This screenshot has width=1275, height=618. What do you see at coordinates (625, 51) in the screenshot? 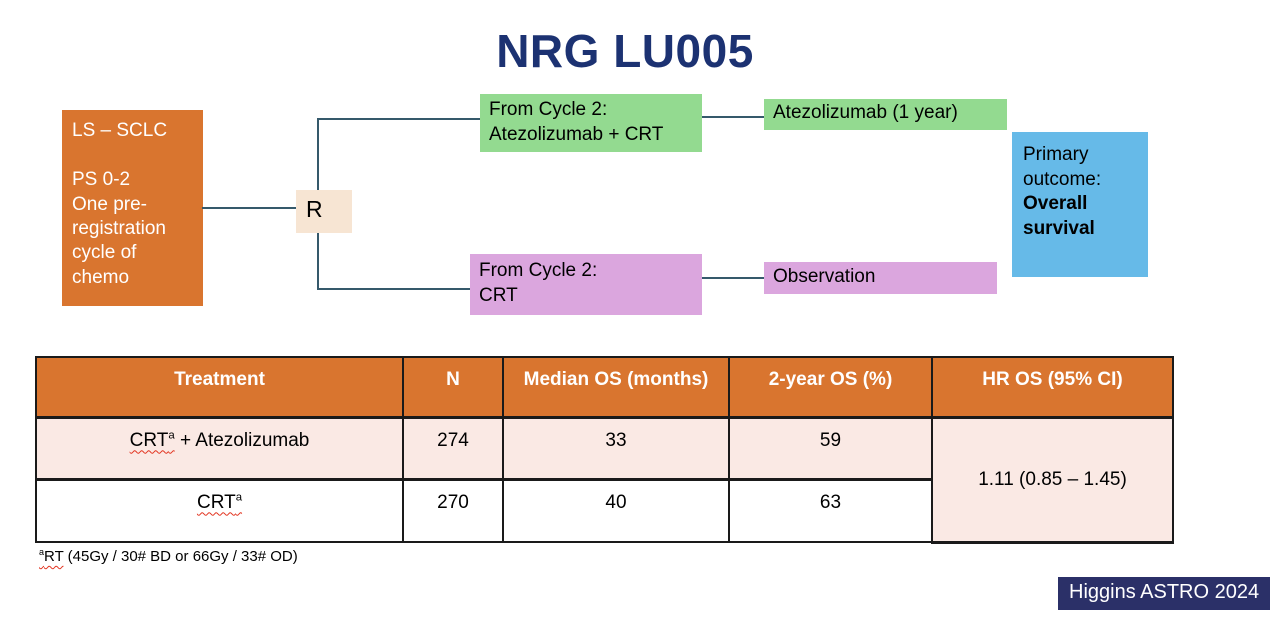
I see `slide-title: NRG LU005` at bounding box center [625, 51].